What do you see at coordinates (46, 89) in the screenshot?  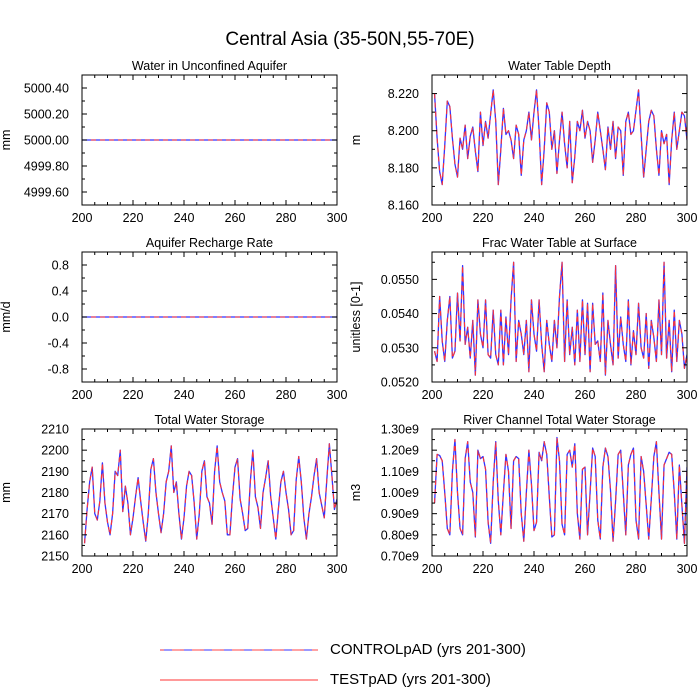 I see `y-tick-label: 5000.40` at bounding box center [46, 89].